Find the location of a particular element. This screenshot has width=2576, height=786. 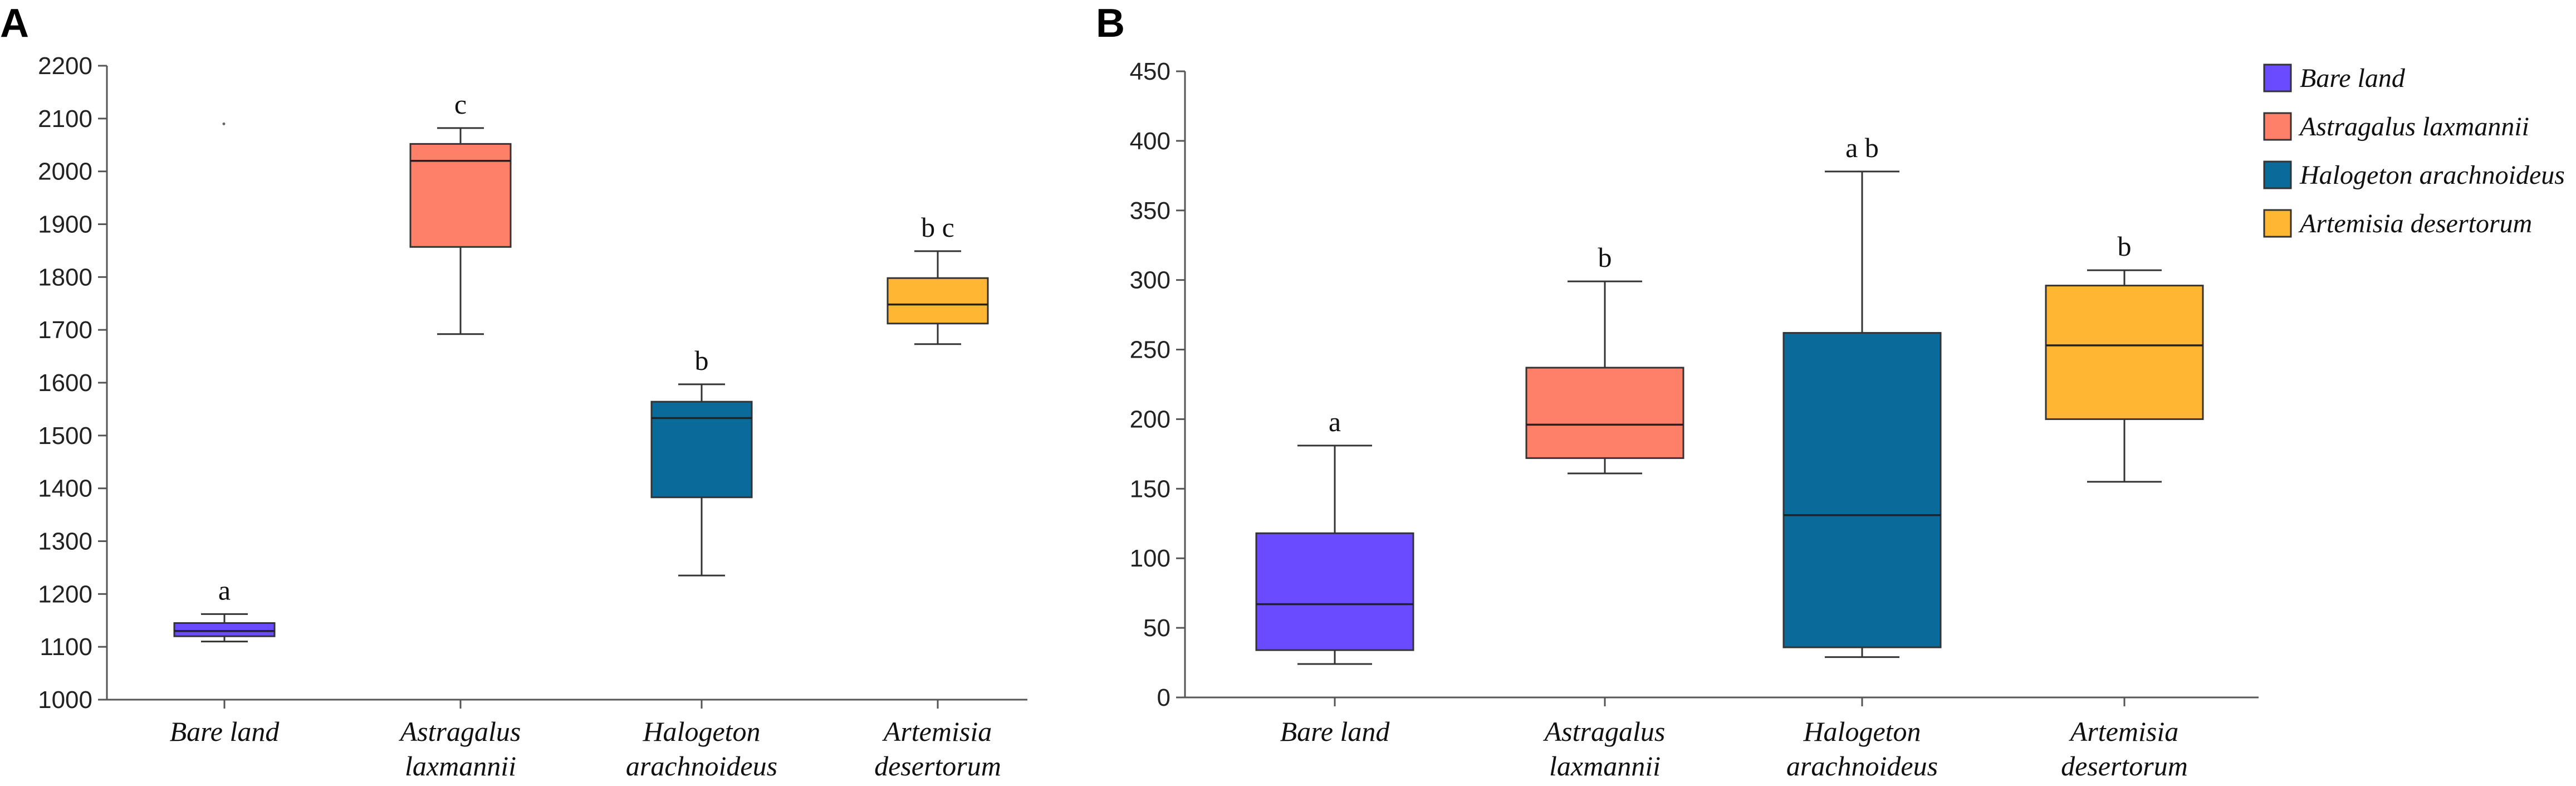

y-tick-label: 1700 is located at coordinates (65, 330).